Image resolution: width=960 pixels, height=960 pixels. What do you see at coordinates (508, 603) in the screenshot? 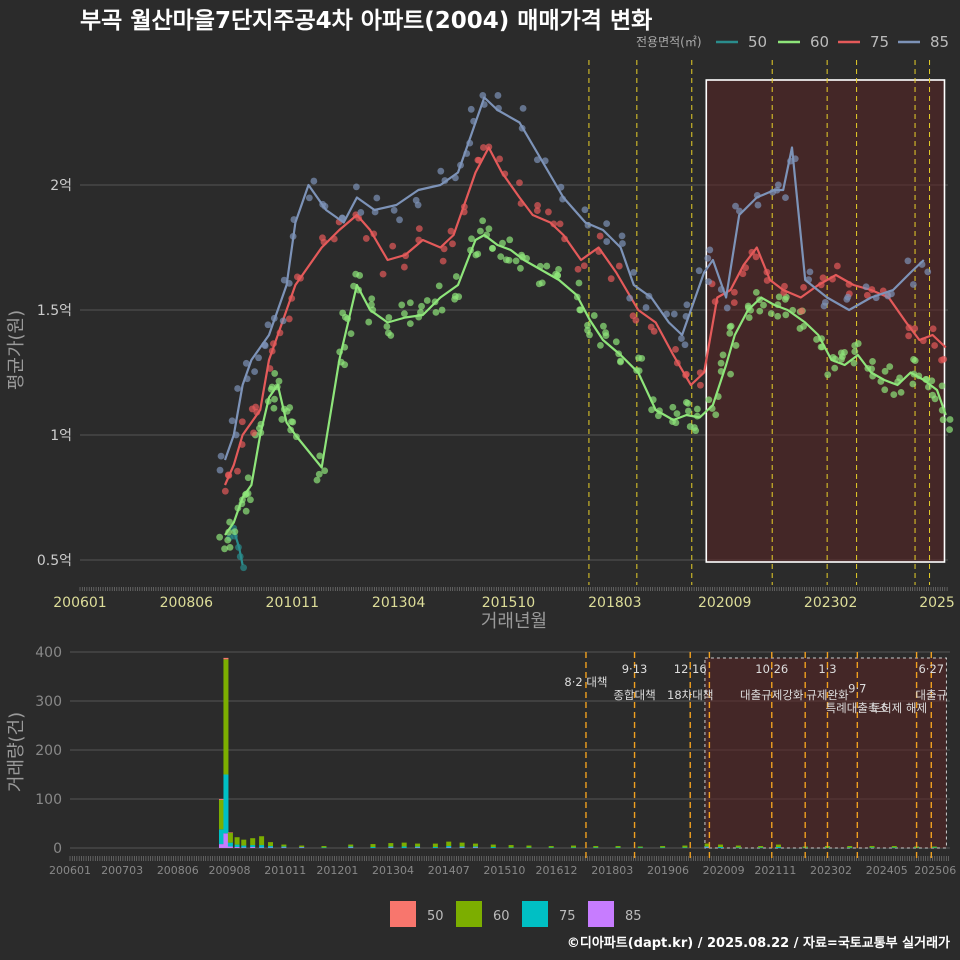
I see `price-x-tick-label: 201510` at bounding box center [508, 603].